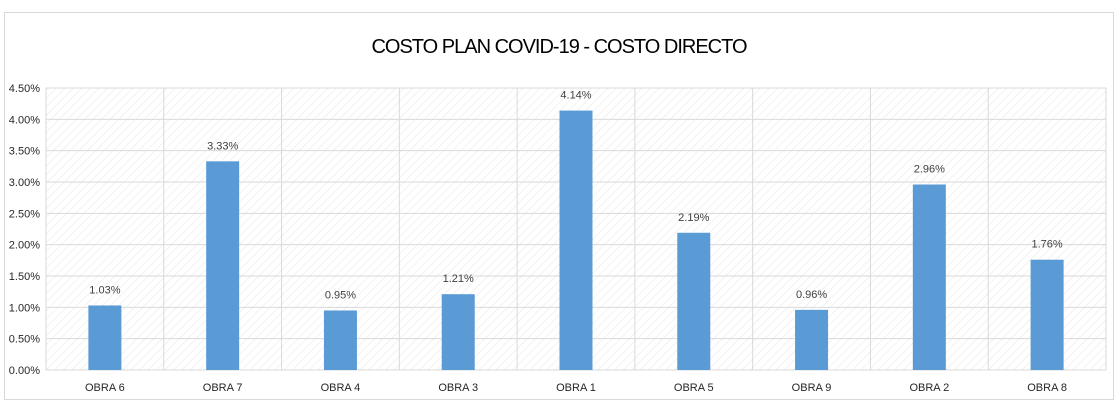  What do you see at coordinates (24, 246) in the screenshot?
I see `y-tick-label: 2.00%` at bounding box center [24, 246].